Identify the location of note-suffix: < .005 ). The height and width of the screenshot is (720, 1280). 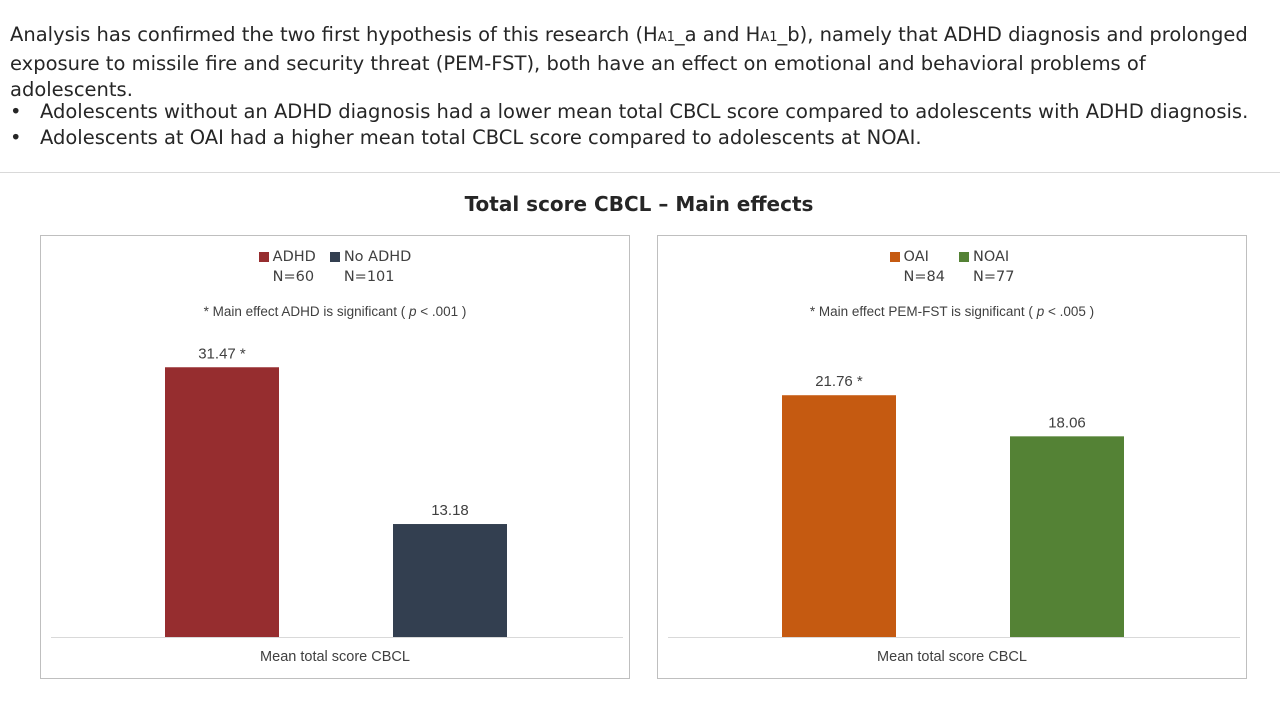
(1069, 311).